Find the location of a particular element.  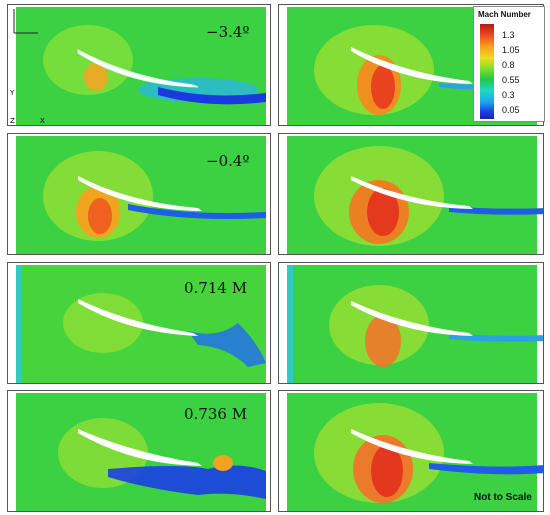

annotation-angle: −0.4º is located at coordinates (228, 161).